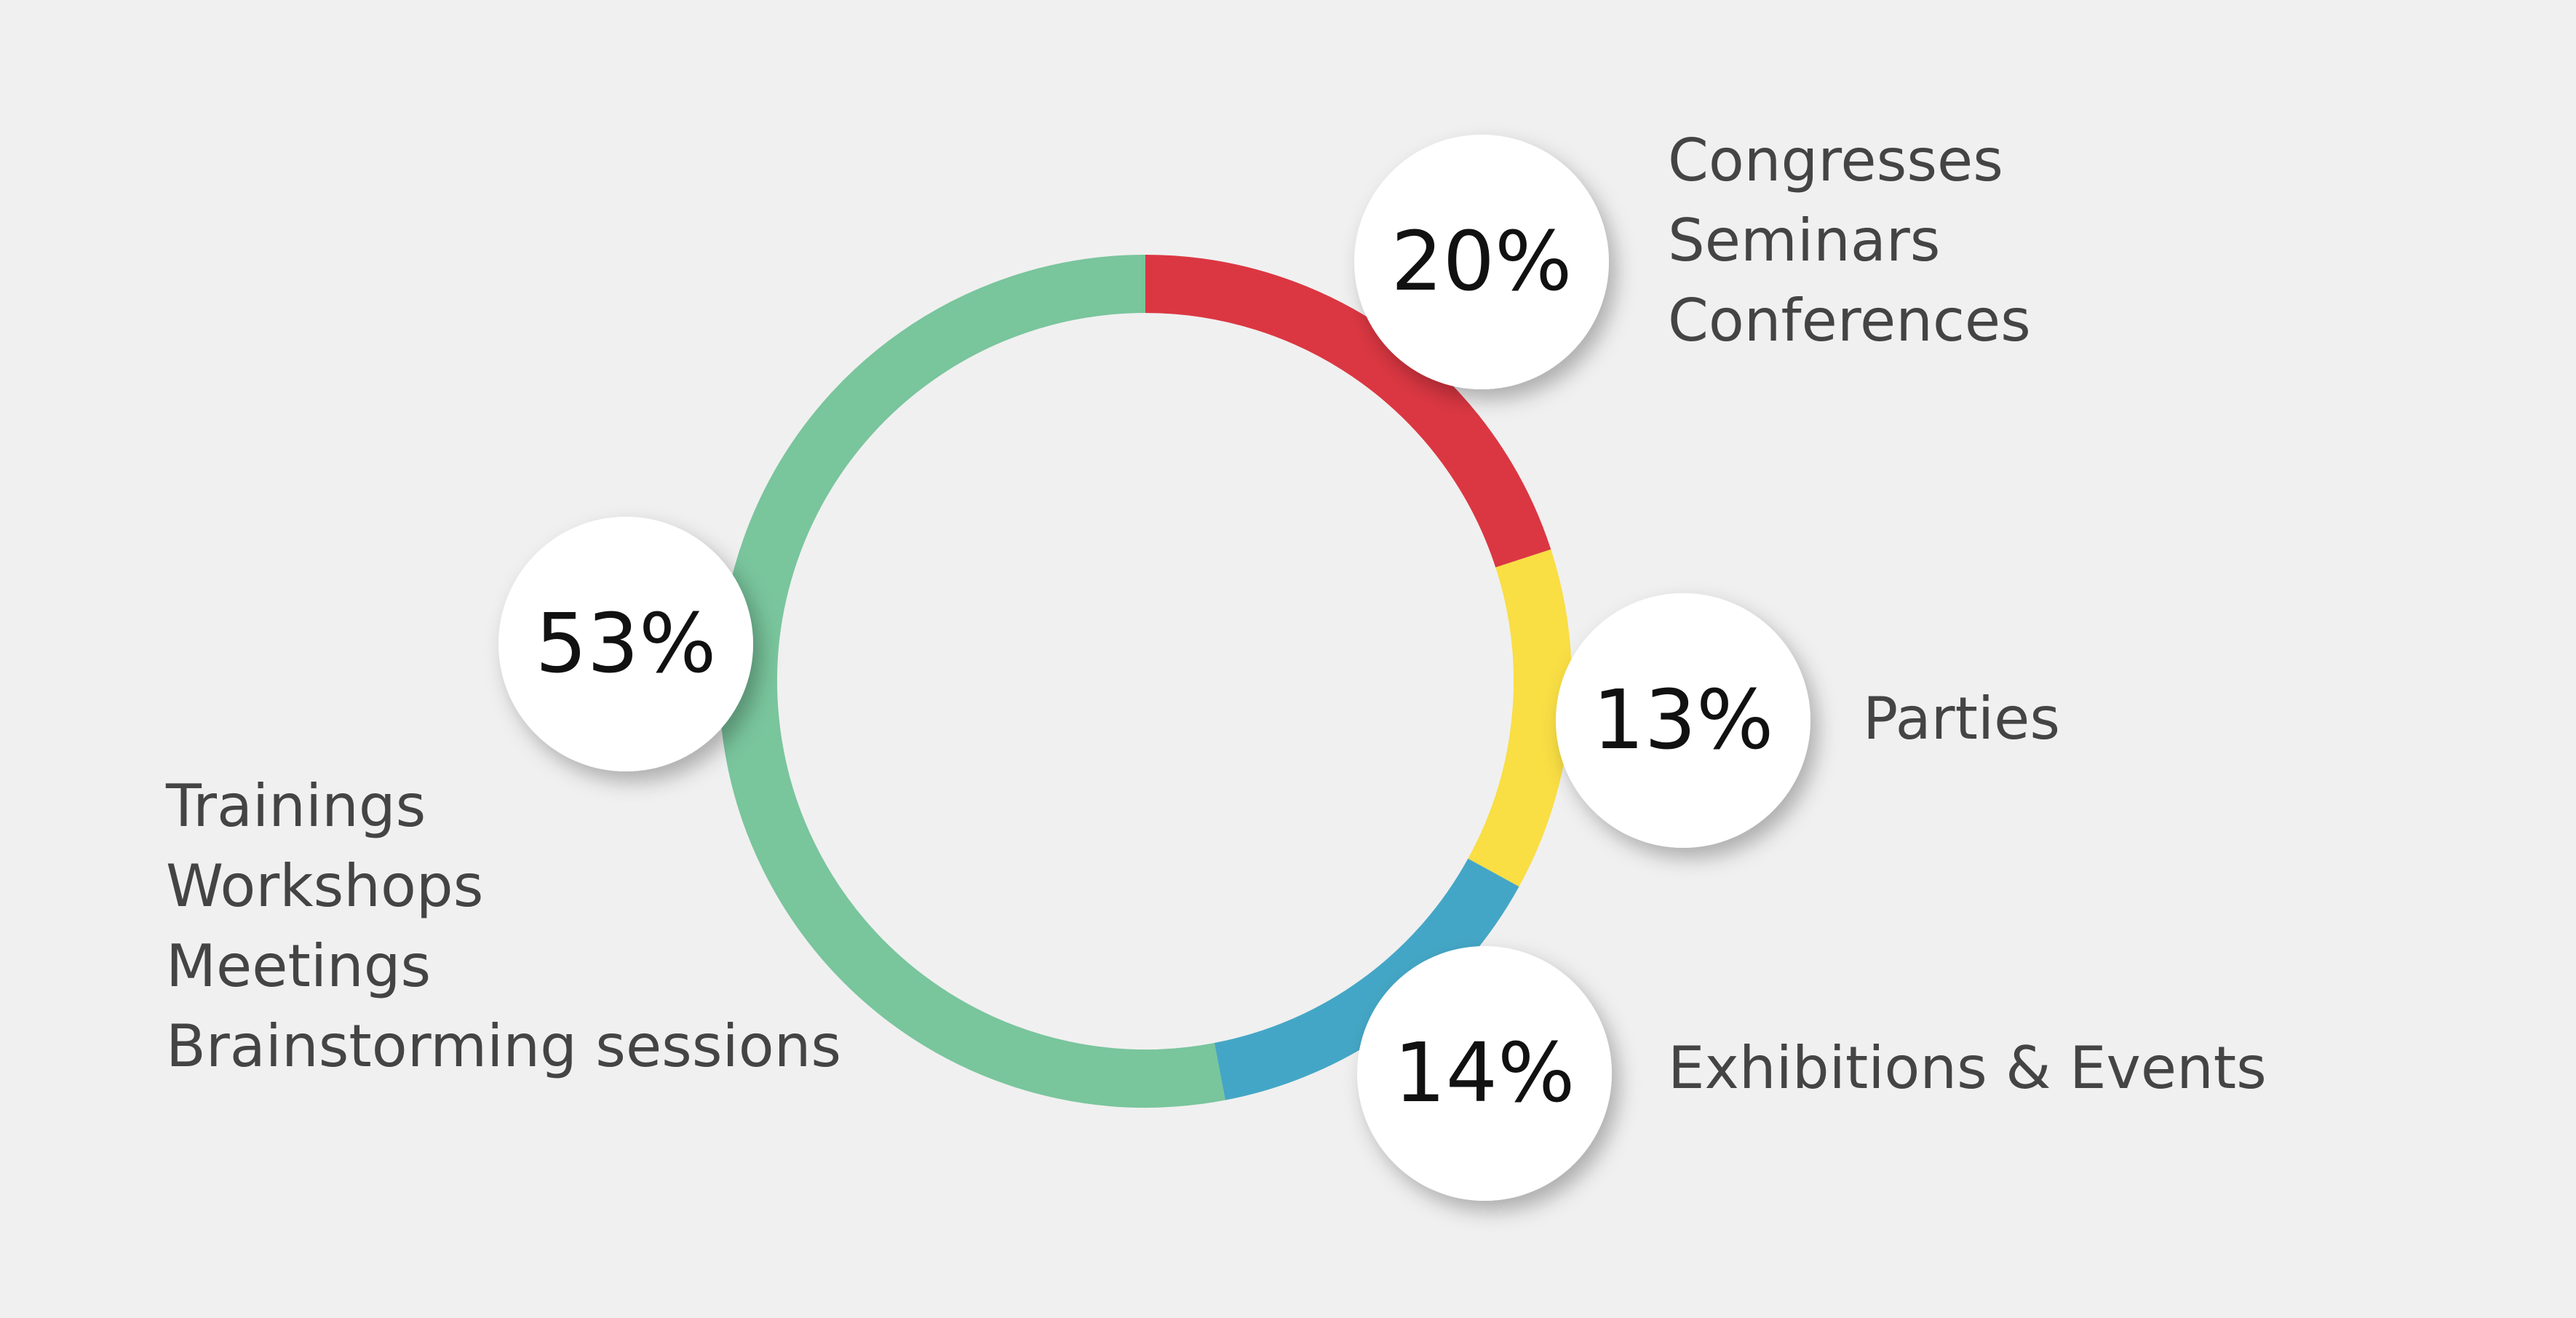 The height and width of the screenshot is (1318, 2576). I want to click on category-label: Brainstorming sessions, so click(503, 1046).